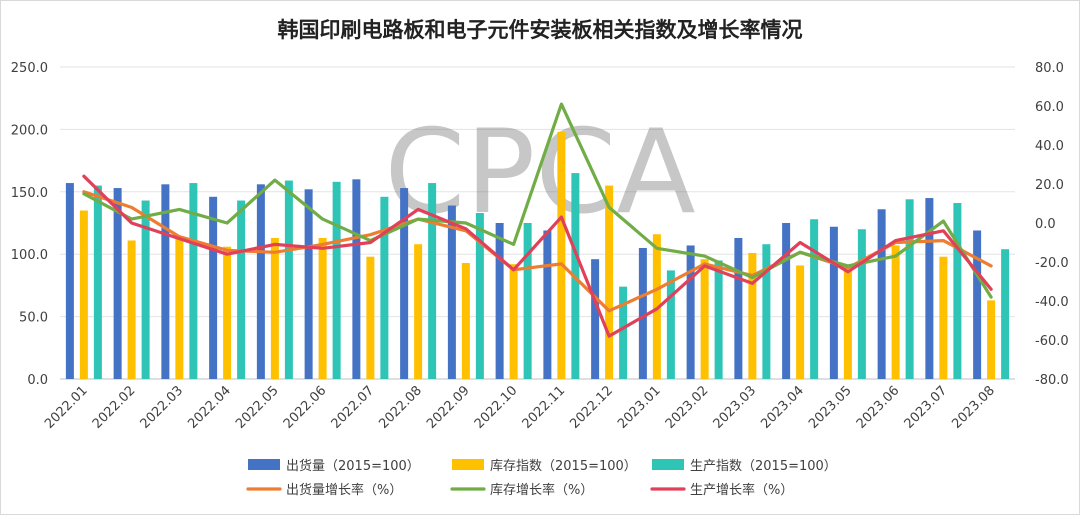  I want to click on left-tick-label: 100.0, so click(29, 255).